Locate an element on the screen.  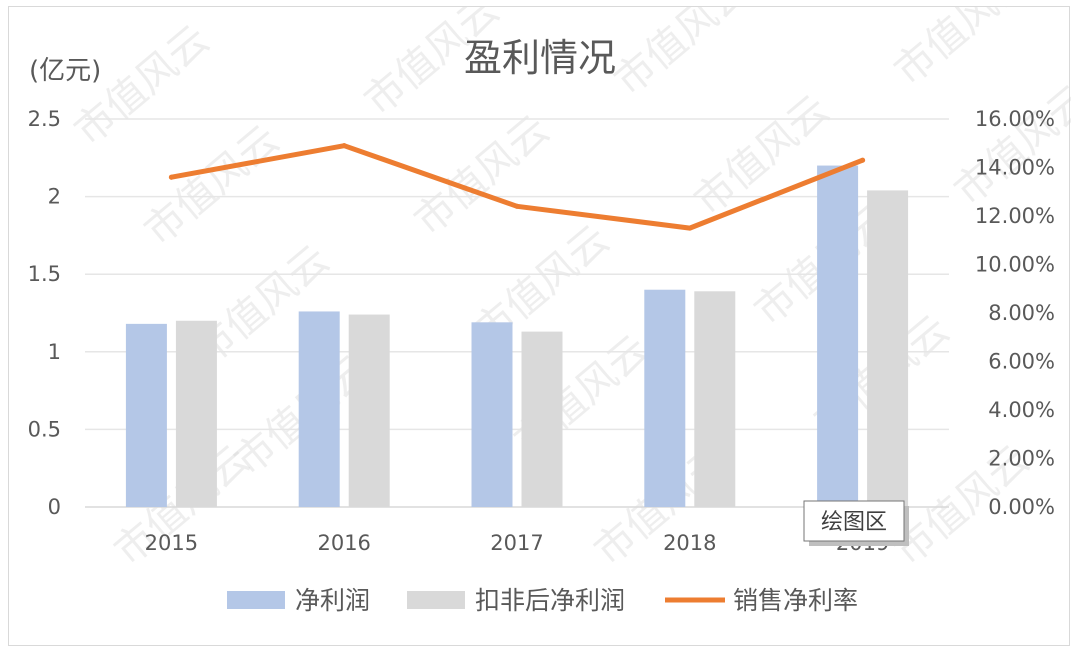
legend: 净利润 扣非后净利润 销售净利率 is located at coordinates (542, 600).